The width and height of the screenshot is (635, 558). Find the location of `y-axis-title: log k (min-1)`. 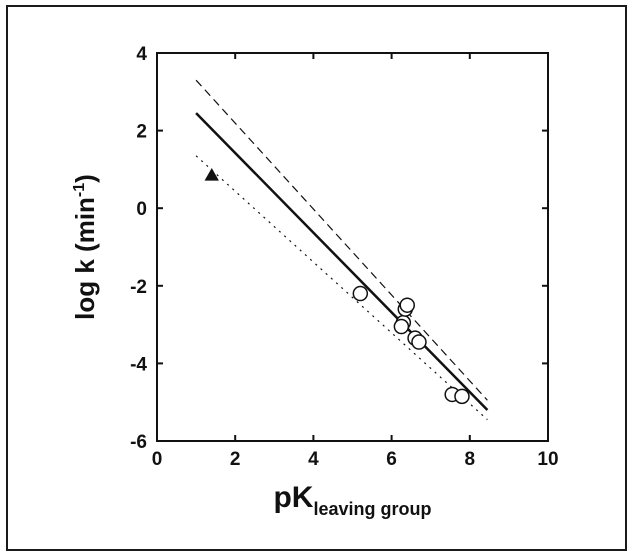

y-axis-title: log k (min-1) is located at coordinates (85, 247).